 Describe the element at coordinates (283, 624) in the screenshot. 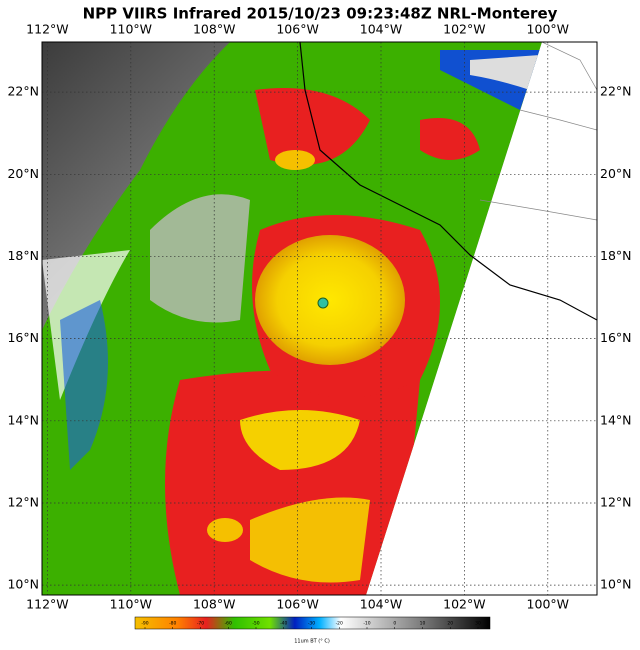

I see `colorbar-tick-label: -40` at that location.